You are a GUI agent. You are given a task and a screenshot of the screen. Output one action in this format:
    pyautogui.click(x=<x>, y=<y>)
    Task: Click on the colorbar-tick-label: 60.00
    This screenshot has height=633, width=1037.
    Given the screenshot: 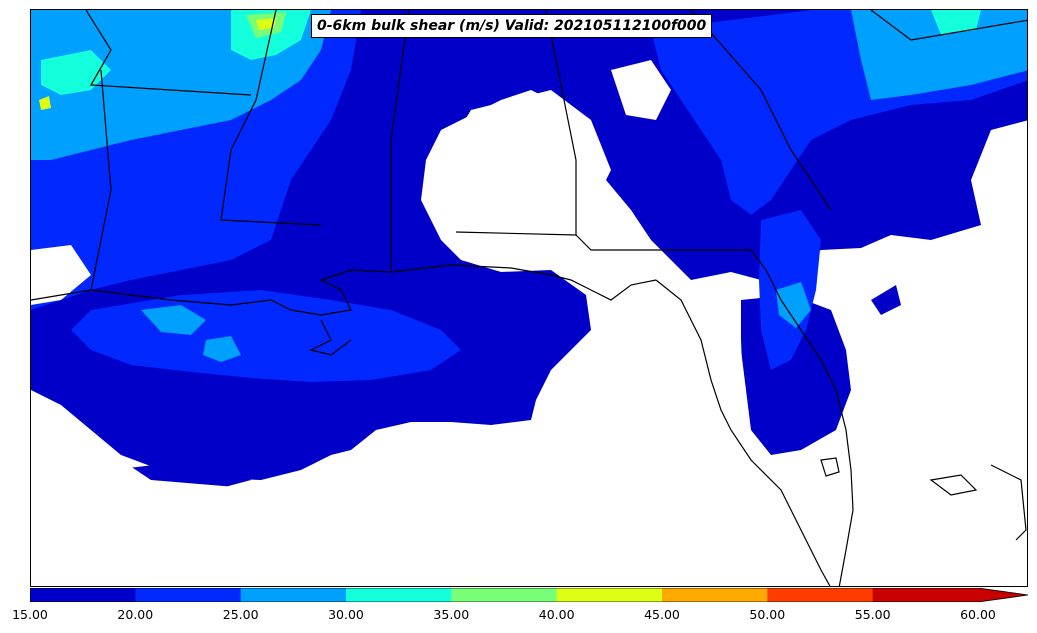 What is the action you would take?
    pyautogui.click(x=978, y=614)
    